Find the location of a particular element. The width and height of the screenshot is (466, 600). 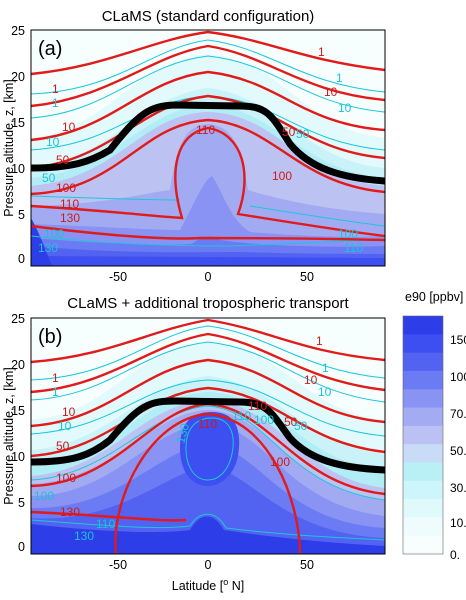

panel-a-cyan-label: 110 is located at coordinates (353, 248).